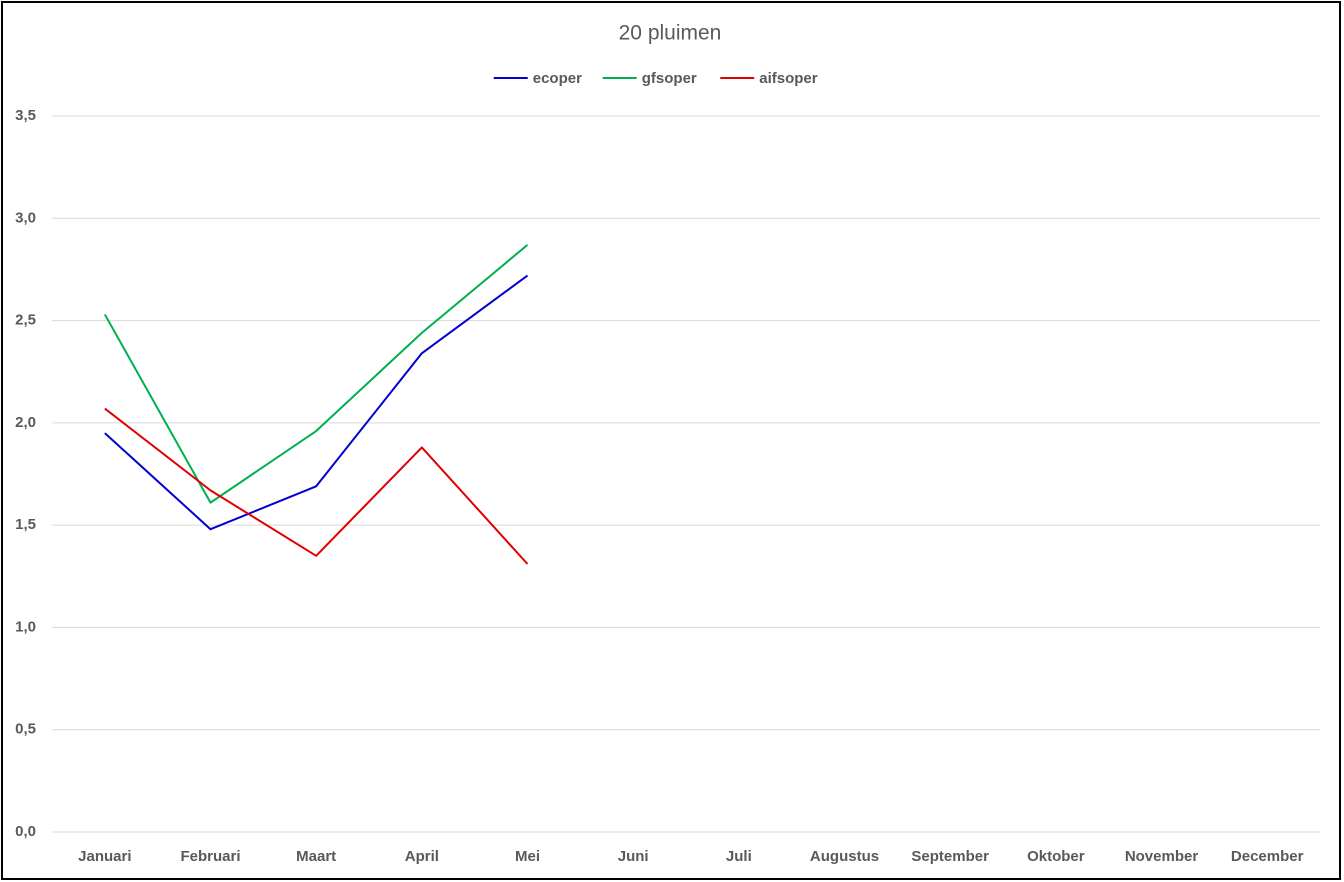  I want to click on y-tick-label: 3,5, so click(25, 115).